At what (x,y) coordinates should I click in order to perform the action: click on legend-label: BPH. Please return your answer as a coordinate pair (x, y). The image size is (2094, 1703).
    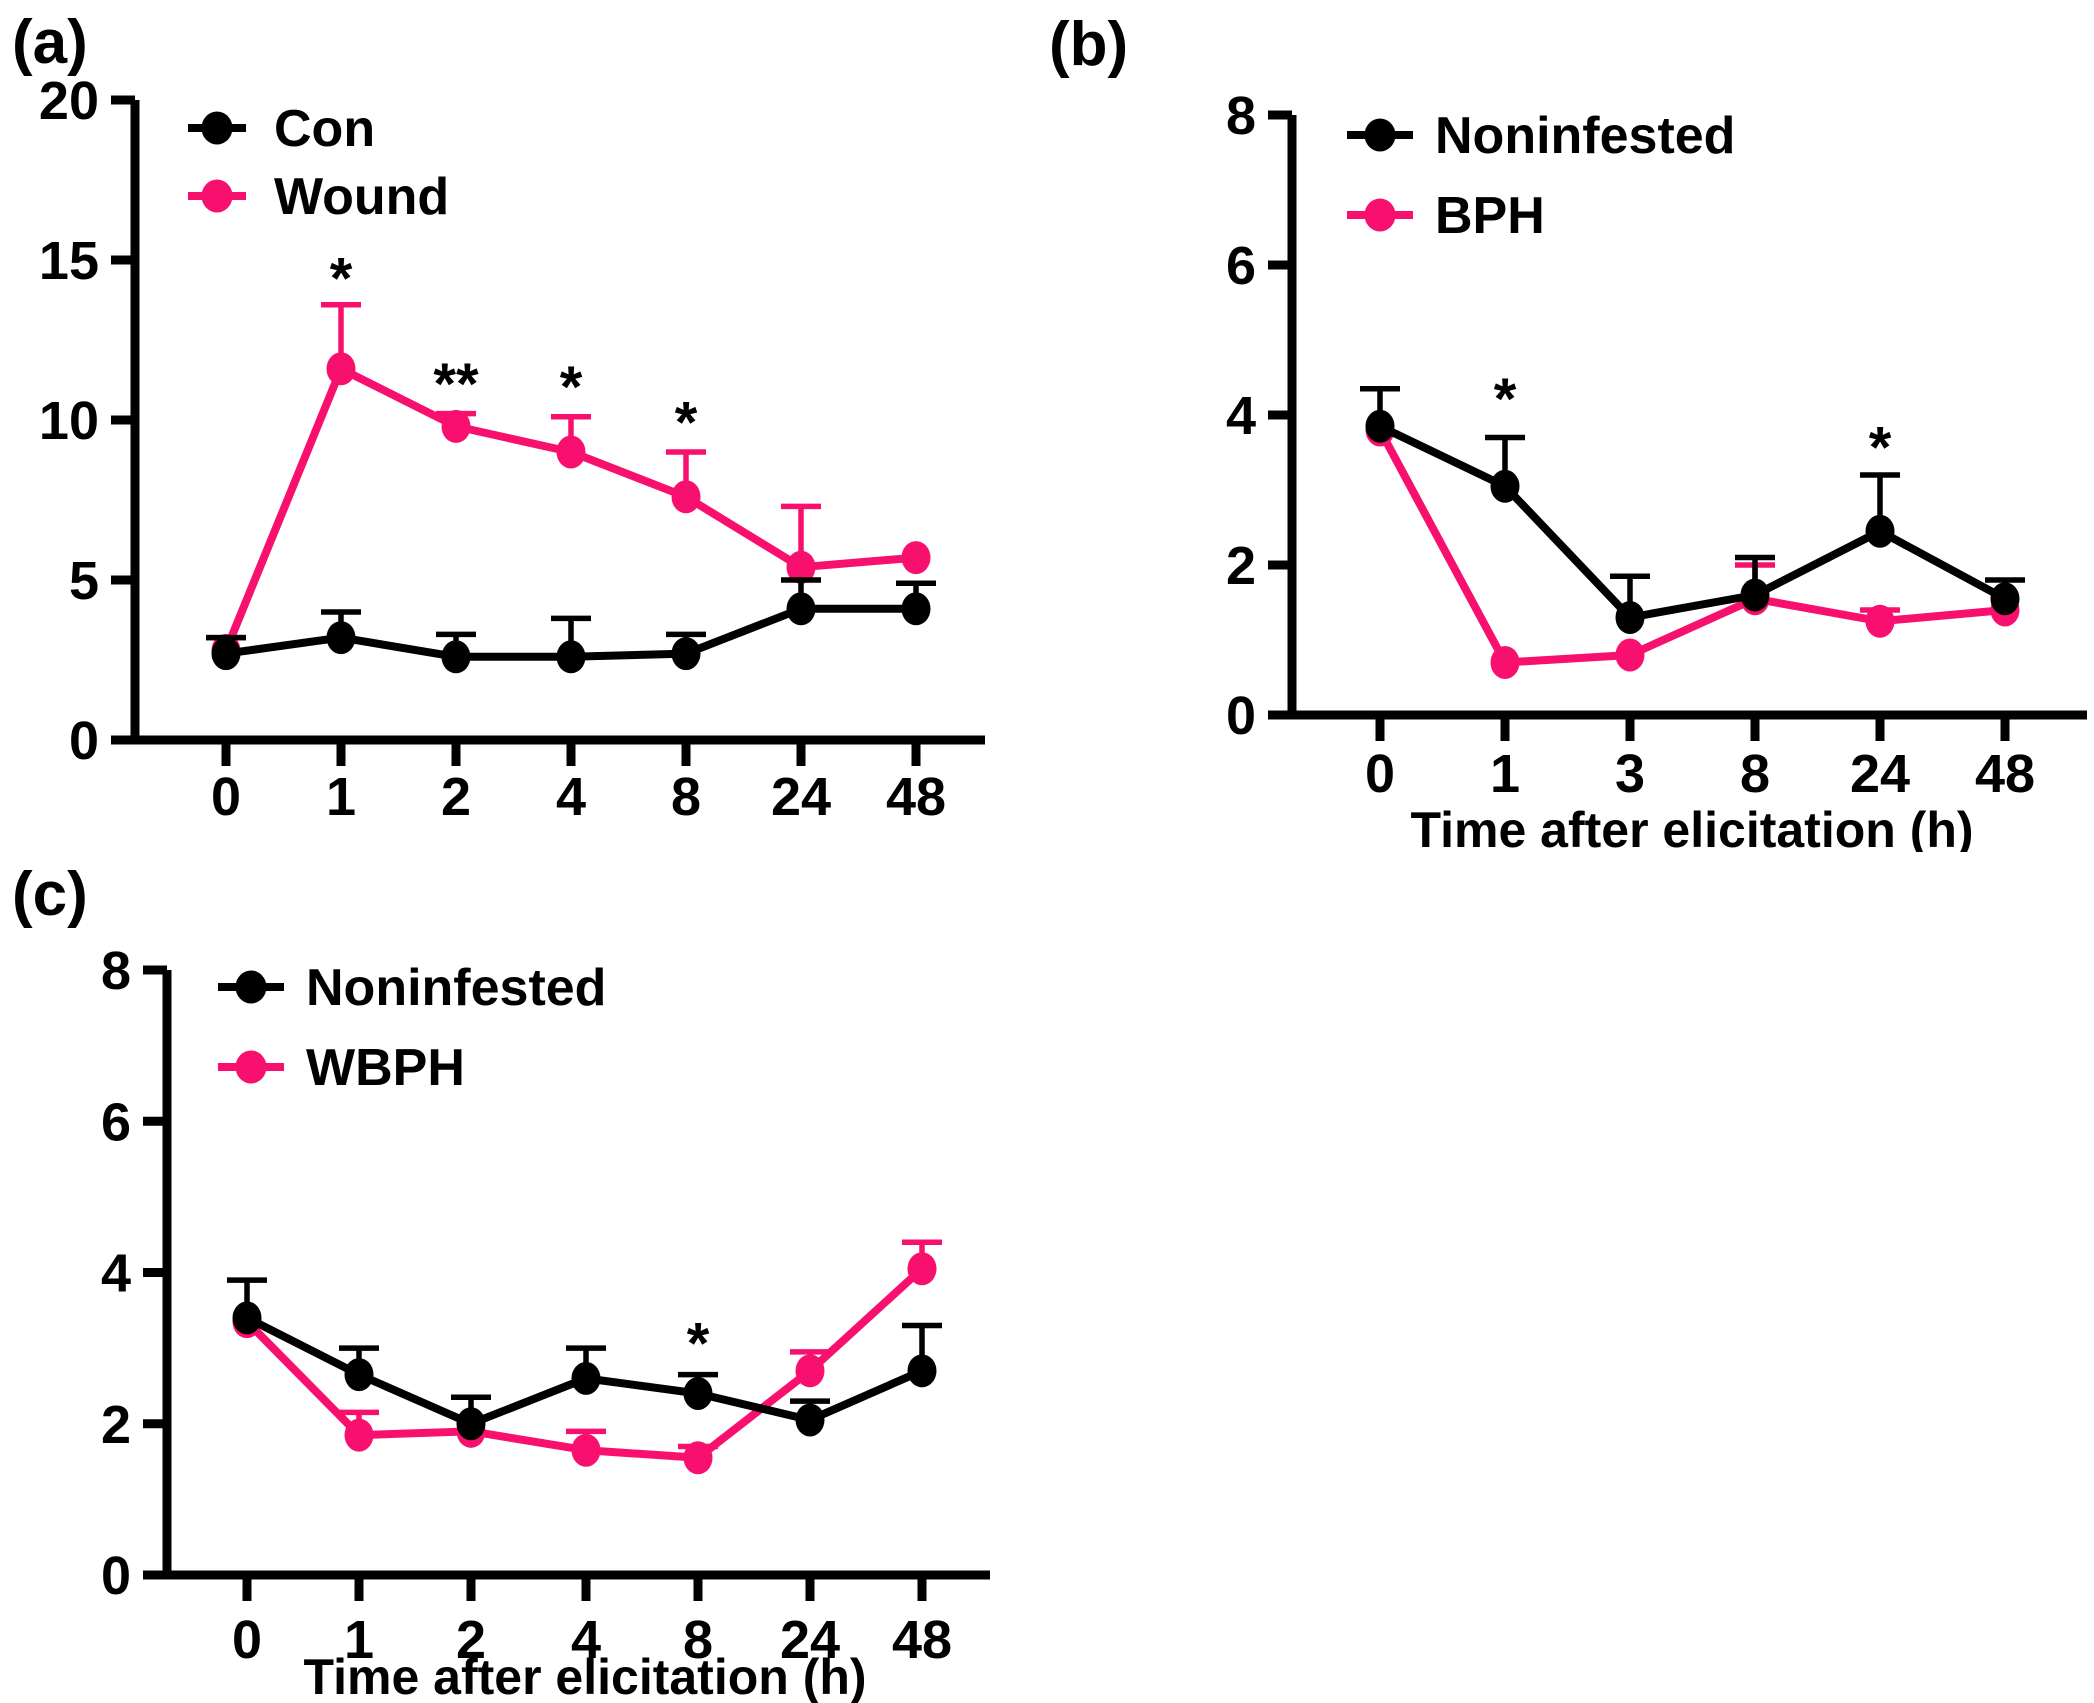
    Looking at the image, I should click on (1490, 216).